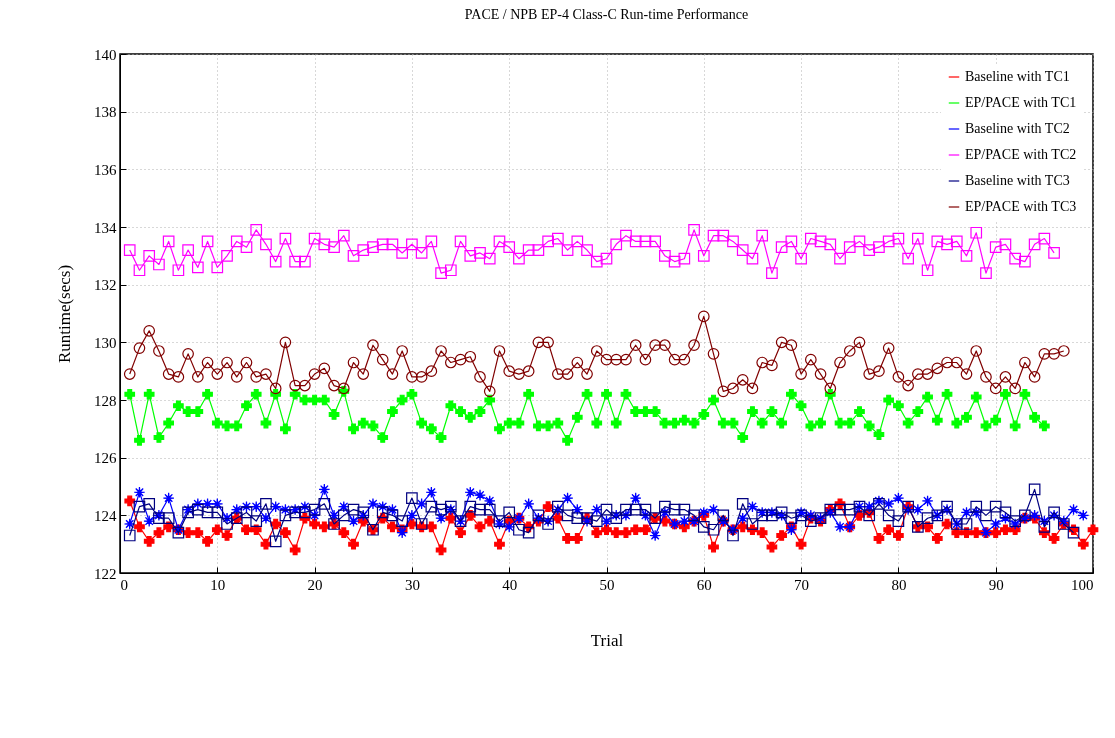 This screenshot has height=738, width=1115. What do you see at coordinates (124, 584) in the screenshot?
I see `x-tick-label: 0` at bounding box center [124, 584].